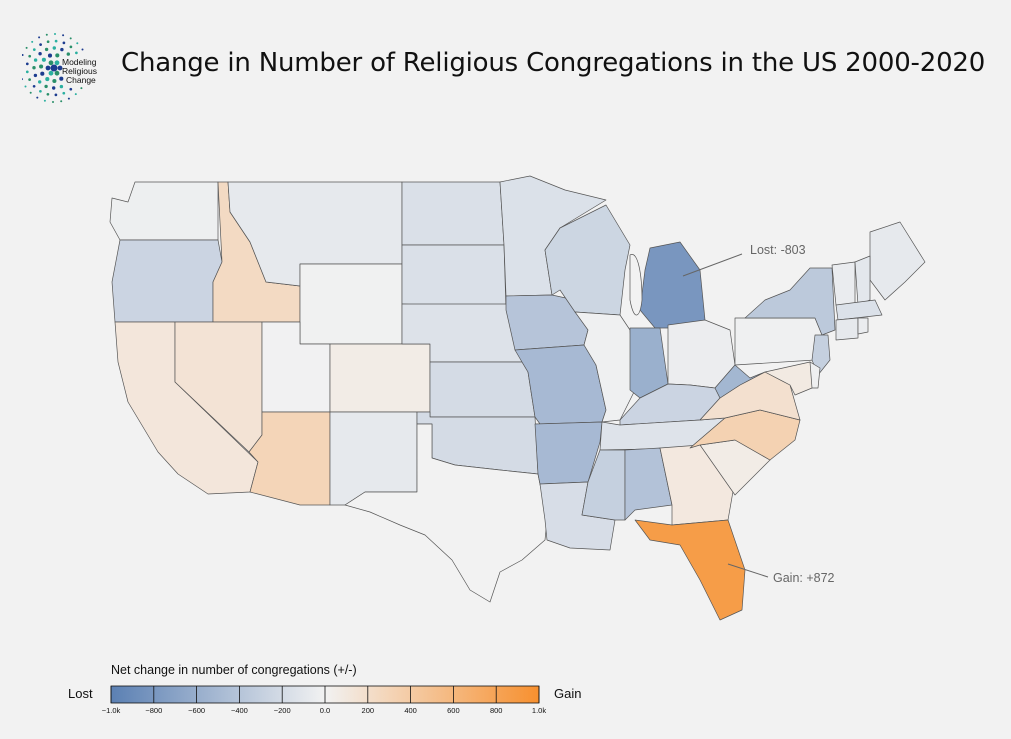 This screenshot has width=1011, height=739. I want to click on legend-tick-label: −400, so click(239, 710).